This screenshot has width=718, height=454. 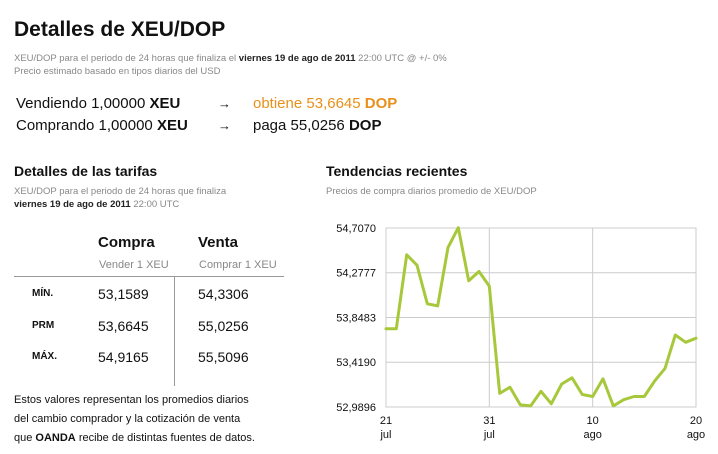 What do you see at coordinates (86, 171) in the screenshot?
I see `rates-heading: Detalles de las tarifas` at bounding box center [86, 171].